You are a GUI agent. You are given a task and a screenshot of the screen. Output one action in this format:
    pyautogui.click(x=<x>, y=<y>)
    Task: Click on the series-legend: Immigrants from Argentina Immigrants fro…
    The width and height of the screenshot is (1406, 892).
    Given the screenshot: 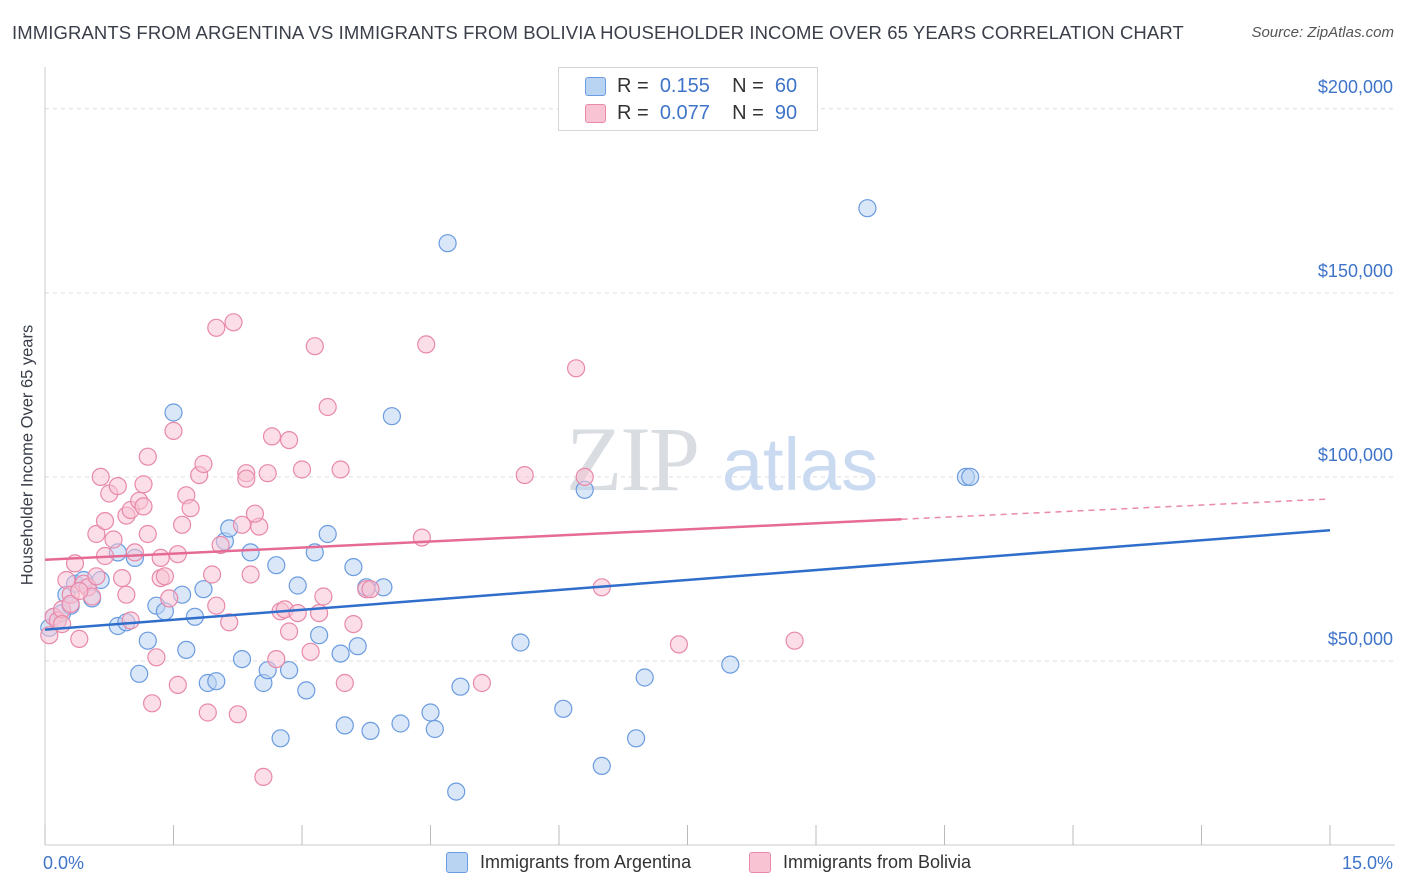 What is the action you would take?
    pyautogui.click(x=703, y=864)
    